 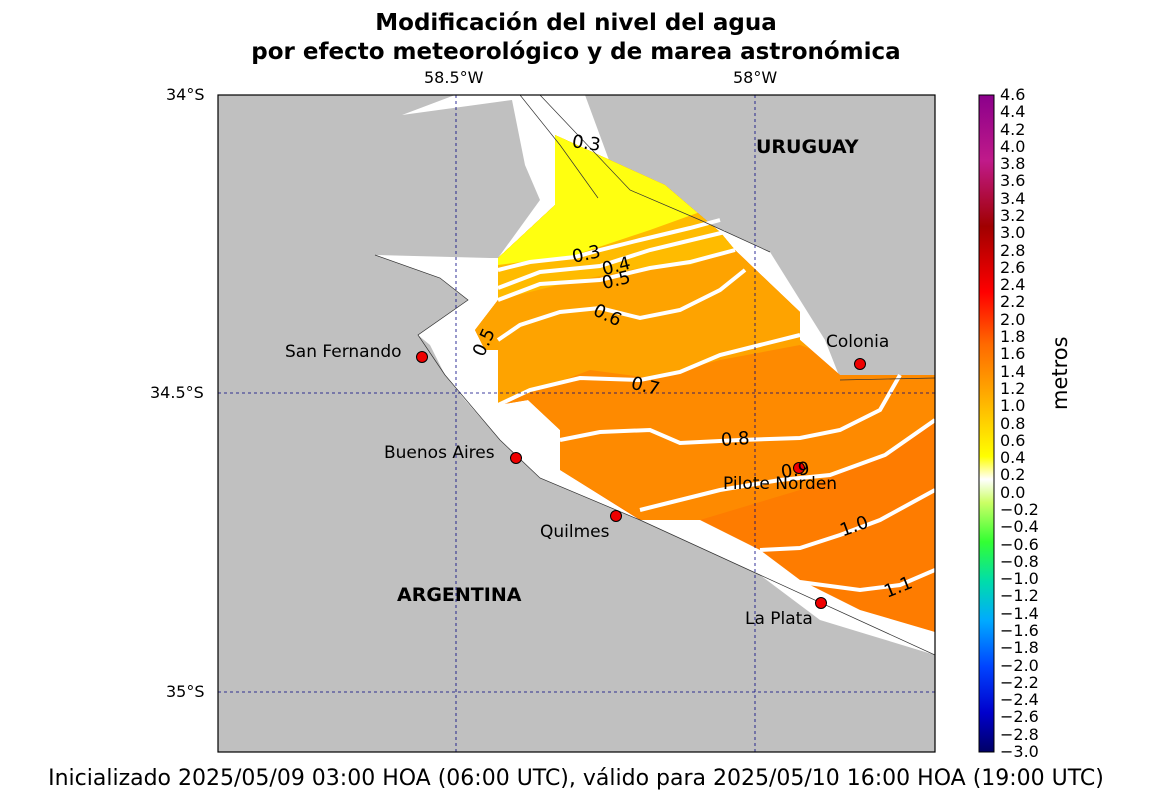 I want to click on marker-la-plata, so click(x=821, y=603).